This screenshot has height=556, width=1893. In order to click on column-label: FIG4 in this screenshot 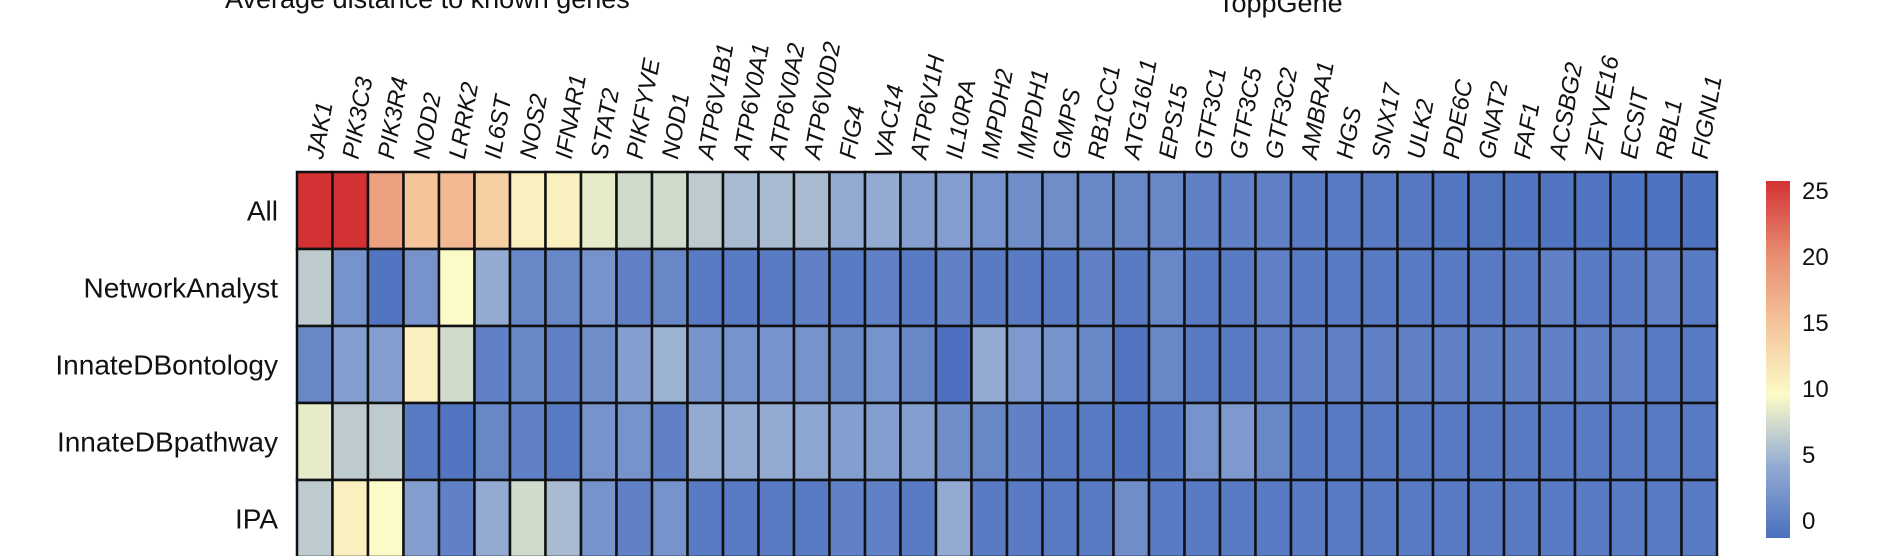, I will do `click(853, 132)`.